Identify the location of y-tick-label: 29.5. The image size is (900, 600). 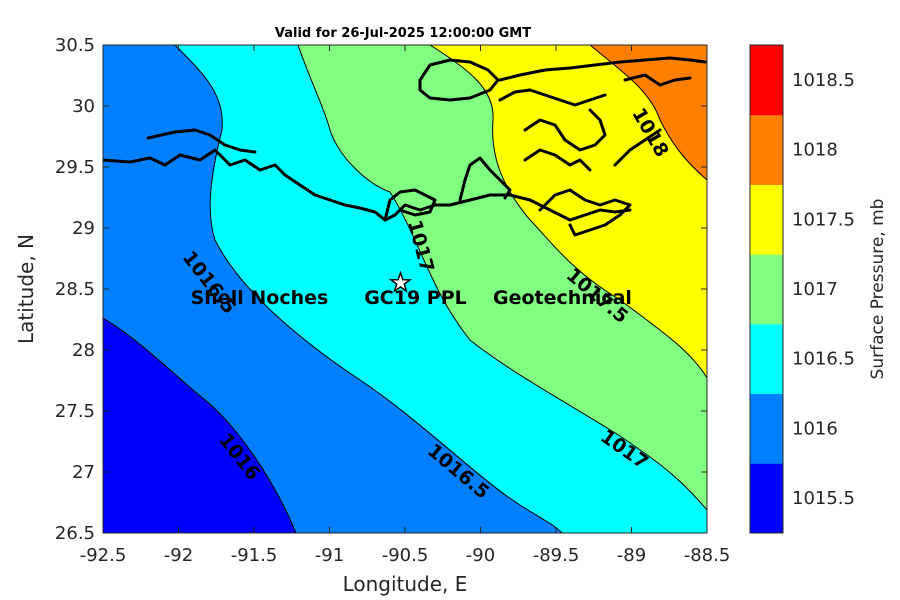
(75, 167).